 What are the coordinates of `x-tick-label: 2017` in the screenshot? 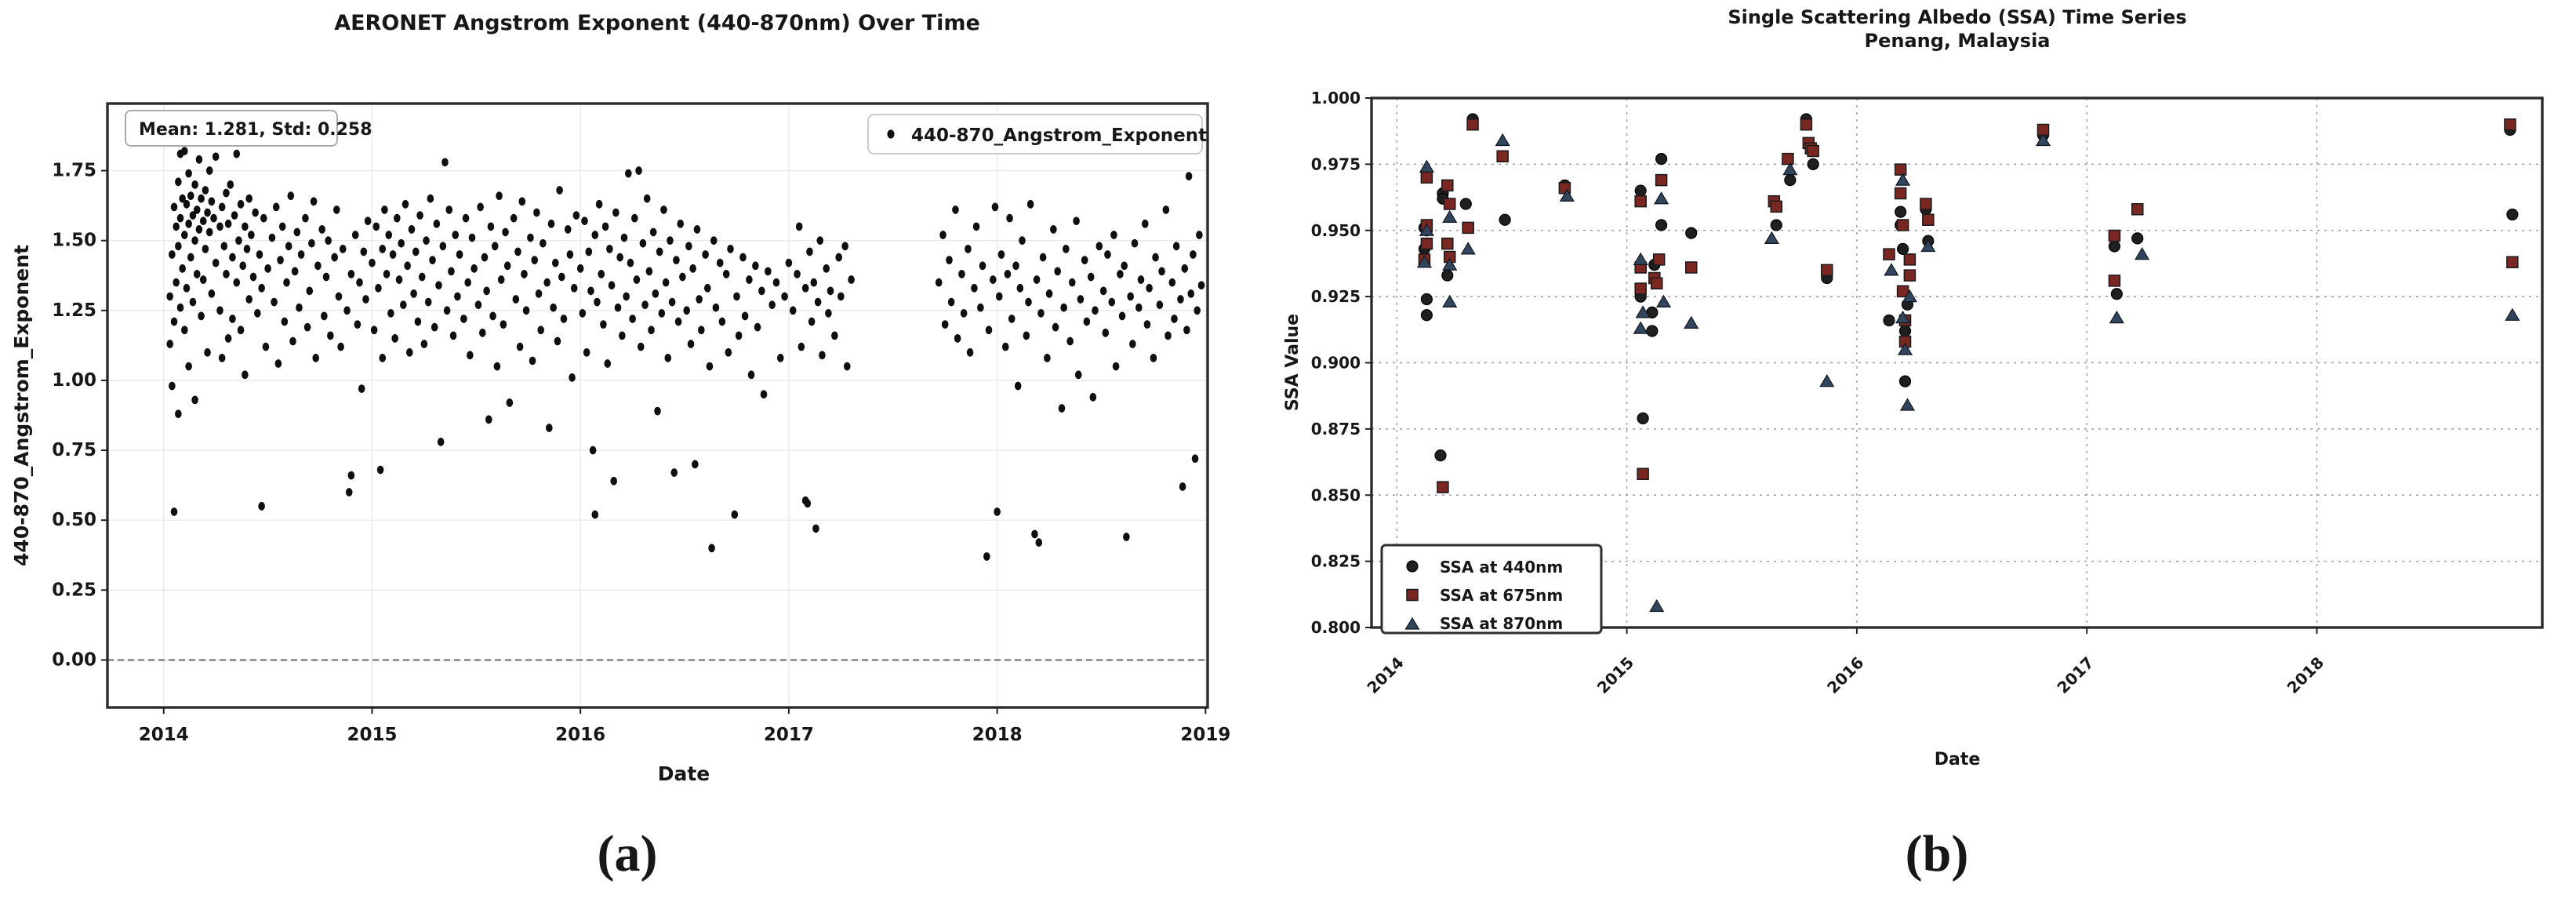 It's located at (2075, 675).